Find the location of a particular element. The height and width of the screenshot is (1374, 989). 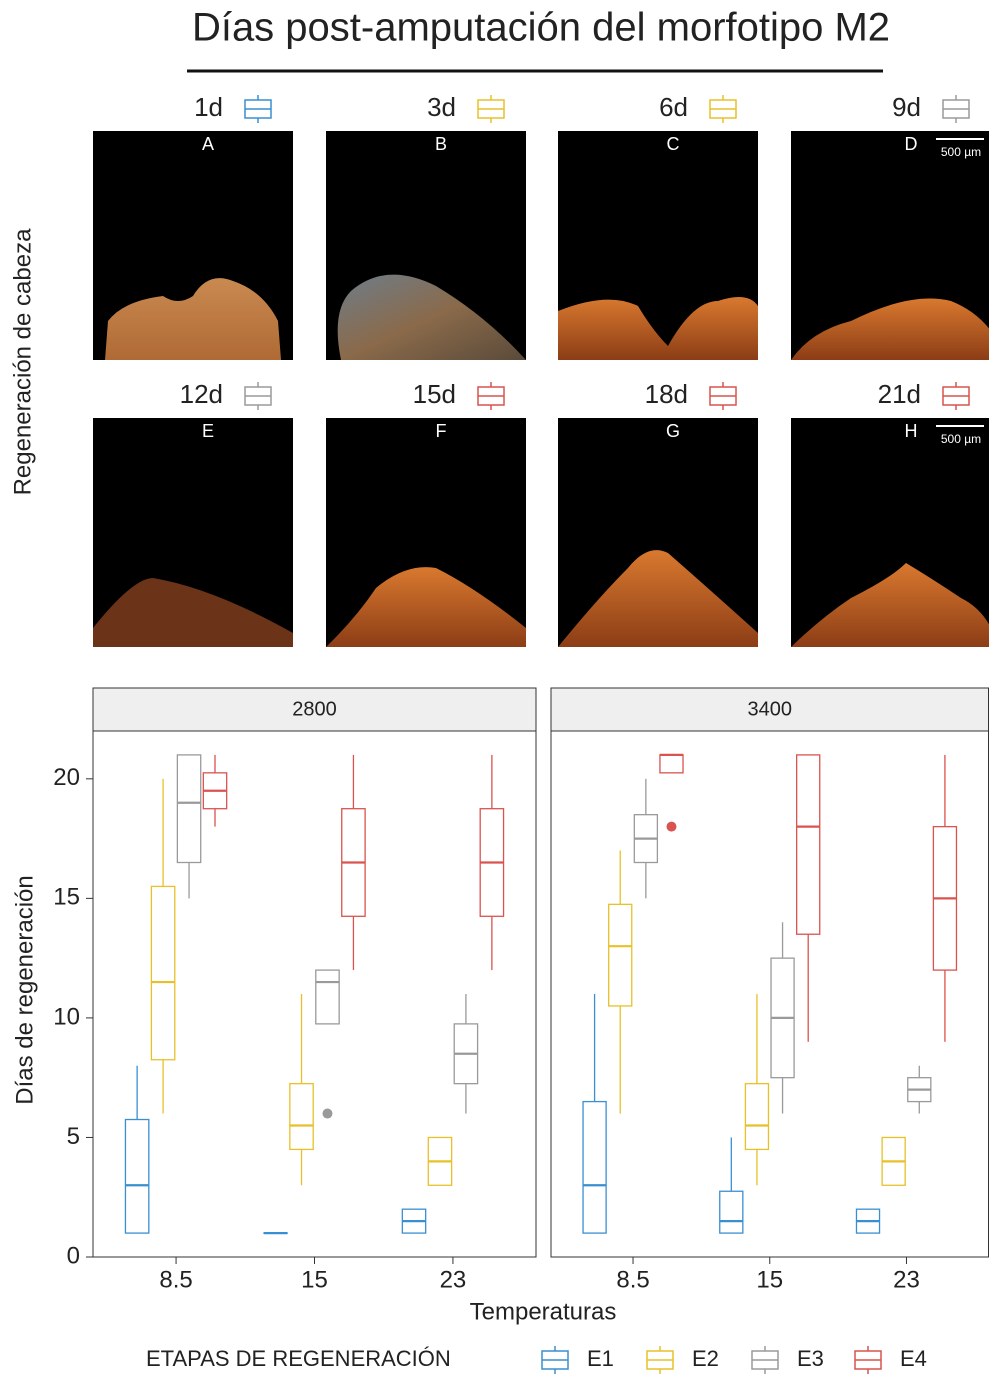

day-label: 9d is located at coordinates (906, 107).